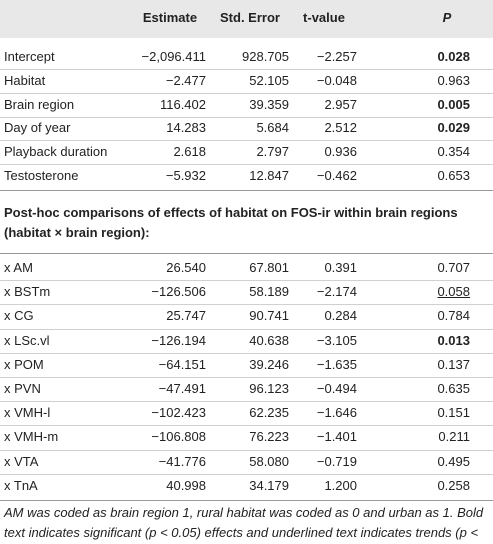  I want to click on value-cell: −2.257, so click(336, 56).